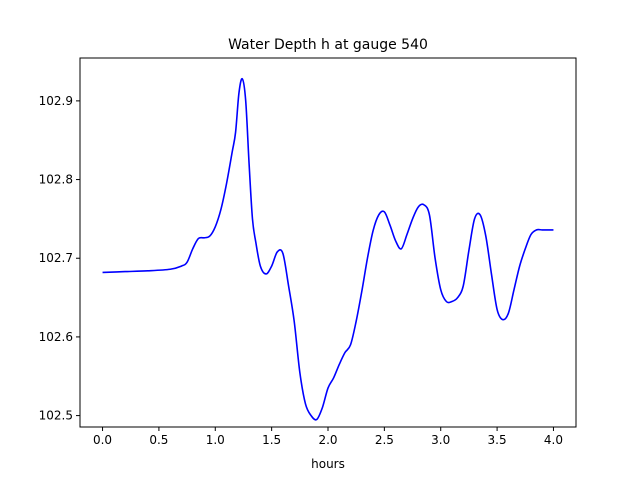 Image resolution: width=640 pixels, height=480 pixels. I want to click on x-tick-label: 0.5, so click(158, 440).